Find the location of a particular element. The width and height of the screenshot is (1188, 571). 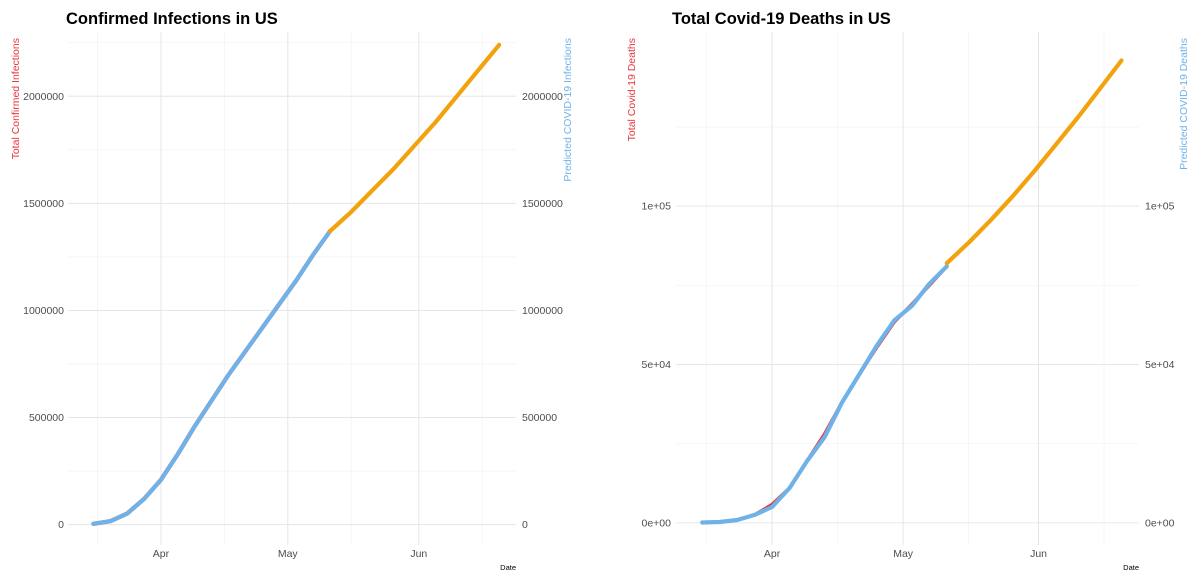

chart-title: Total Covid-19 Deaths in US is located at coordinates (781, 19).